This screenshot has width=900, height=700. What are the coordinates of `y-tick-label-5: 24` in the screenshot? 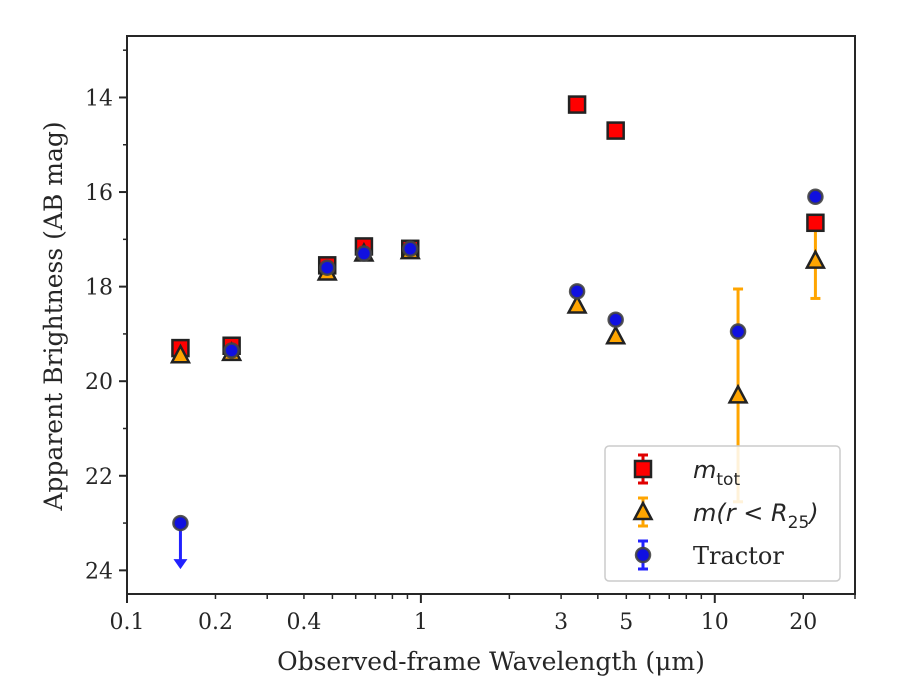 It's located at (99, 571).